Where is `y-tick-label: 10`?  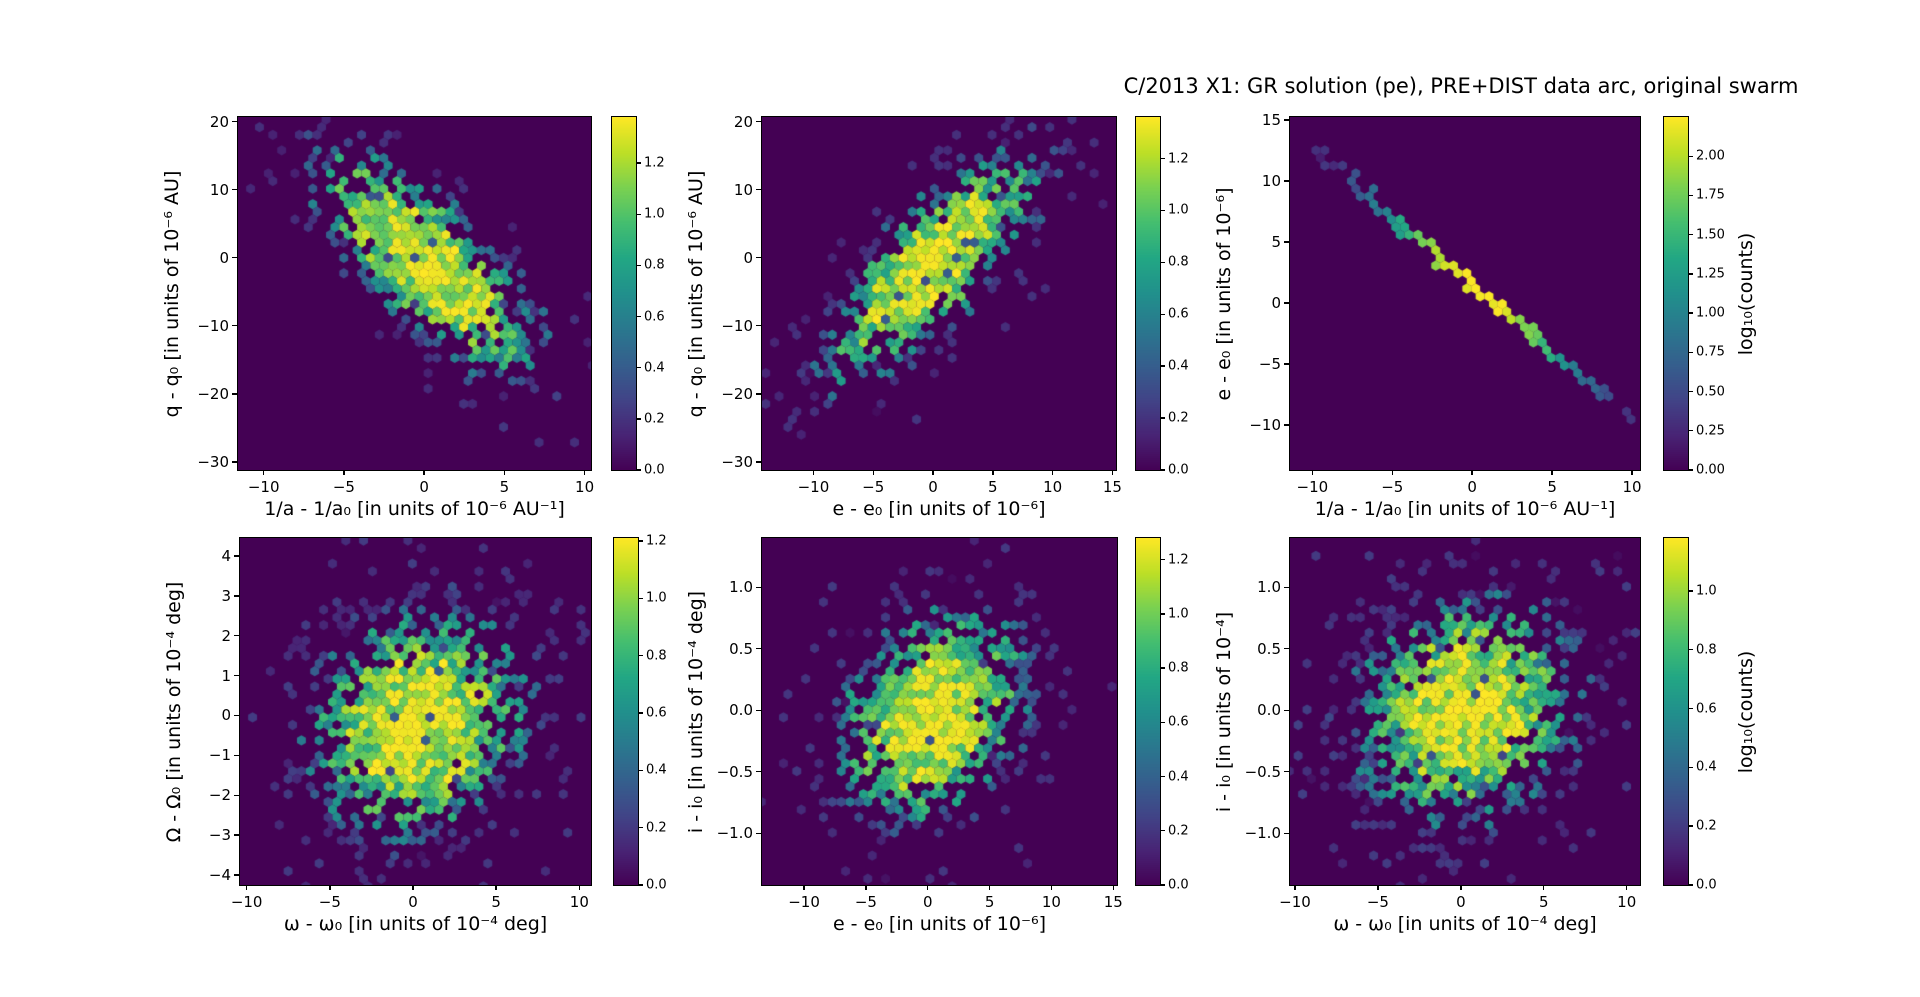
y-tick-label: 10 is located at coordinates (219, 189).